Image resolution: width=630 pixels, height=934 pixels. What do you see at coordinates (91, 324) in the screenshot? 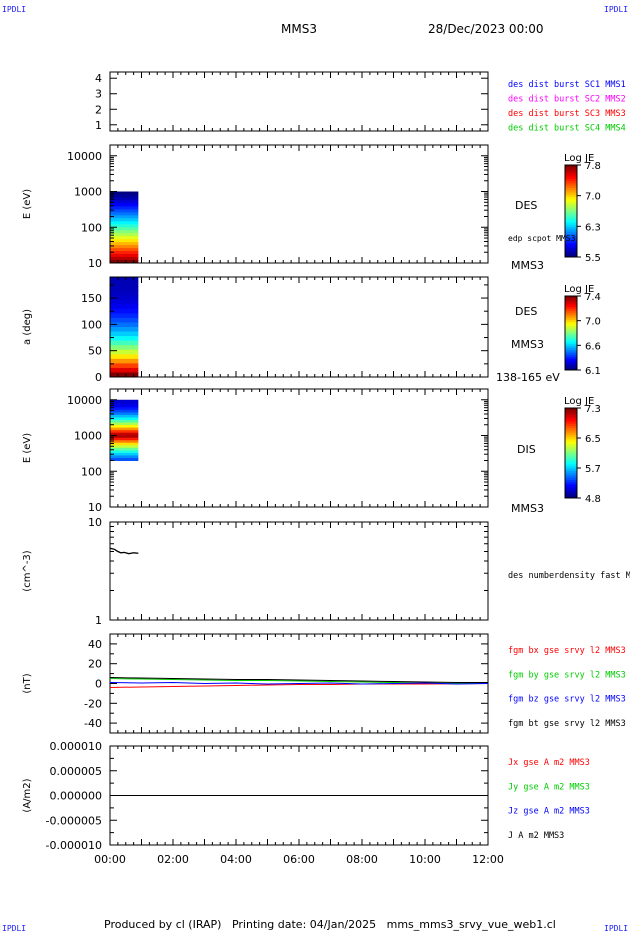
I see `y-tick-label-3: 100` at bounding box center [91, 324].